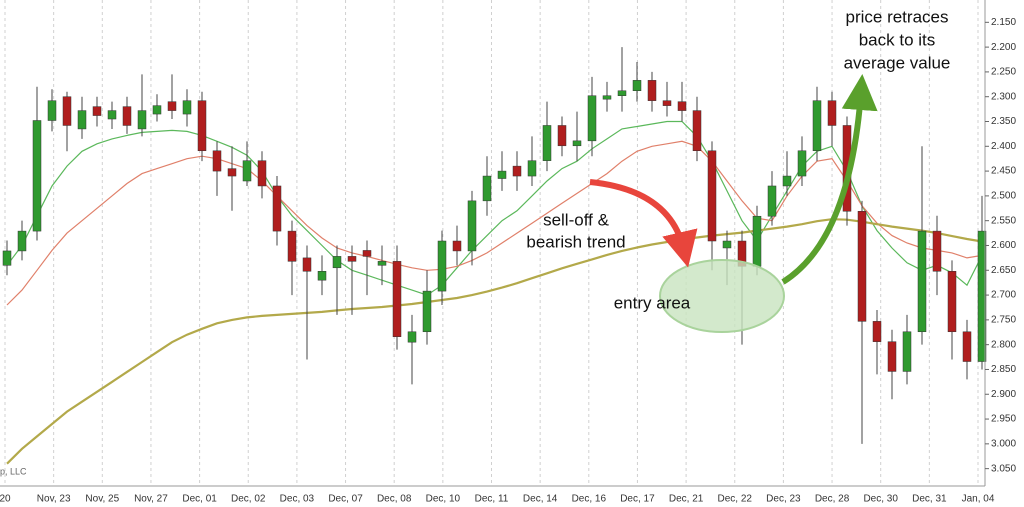  I want to click on y-tick-label: 2.950, so click(1003, 419).